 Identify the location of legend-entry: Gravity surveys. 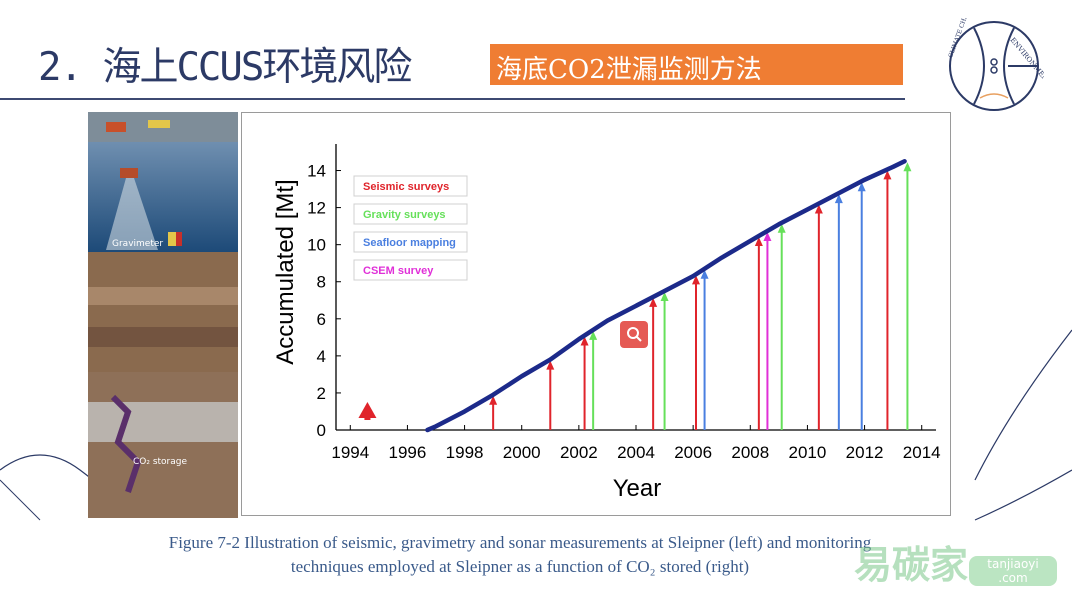
(404, 215).